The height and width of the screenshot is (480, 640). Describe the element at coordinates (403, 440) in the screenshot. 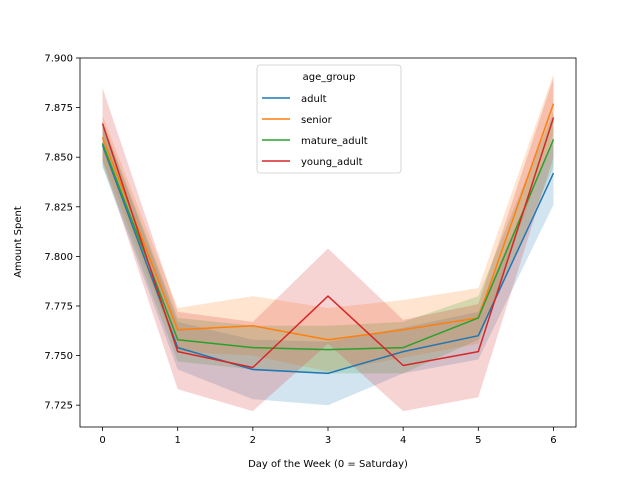

I see `x-tick-label: 4` at that location.